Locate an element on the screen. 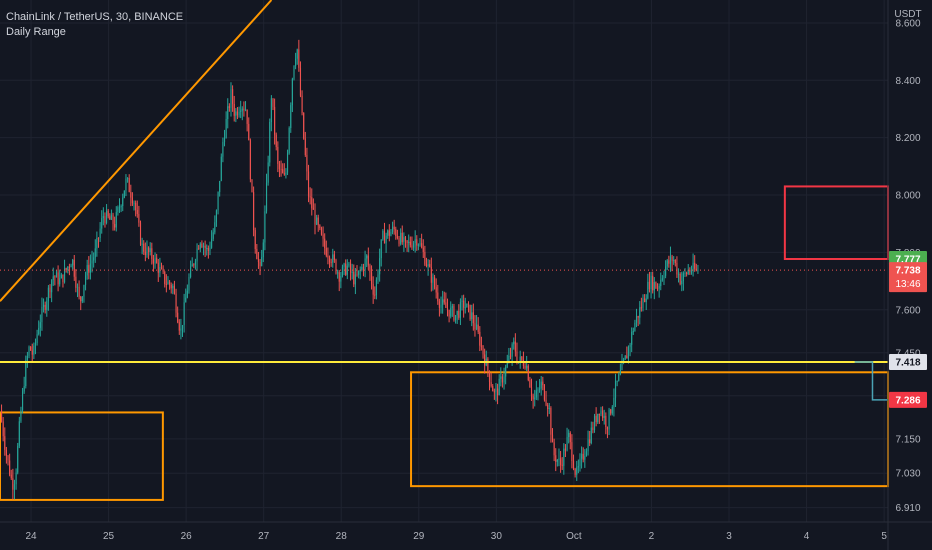 This screenshot has height=550, width=932. time-axis-label: 28 is located at coordinates (342, 536).